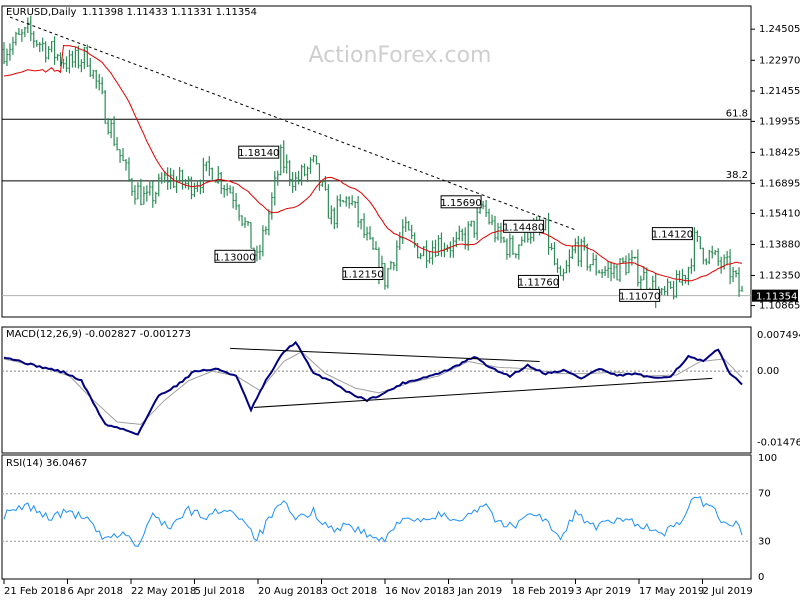 The height and width of the screenshot is (604, 800). I want to click on rsi-layer, so click(376, 520).